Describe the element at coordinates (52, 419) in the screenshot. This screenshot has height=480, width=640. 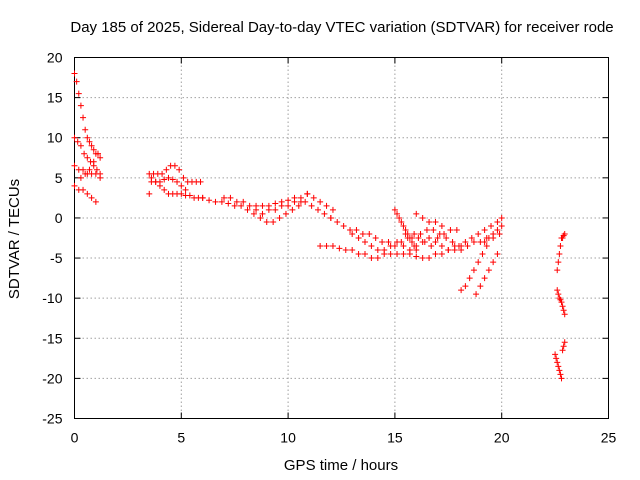
I see `y-tick-label: -25` at that location.